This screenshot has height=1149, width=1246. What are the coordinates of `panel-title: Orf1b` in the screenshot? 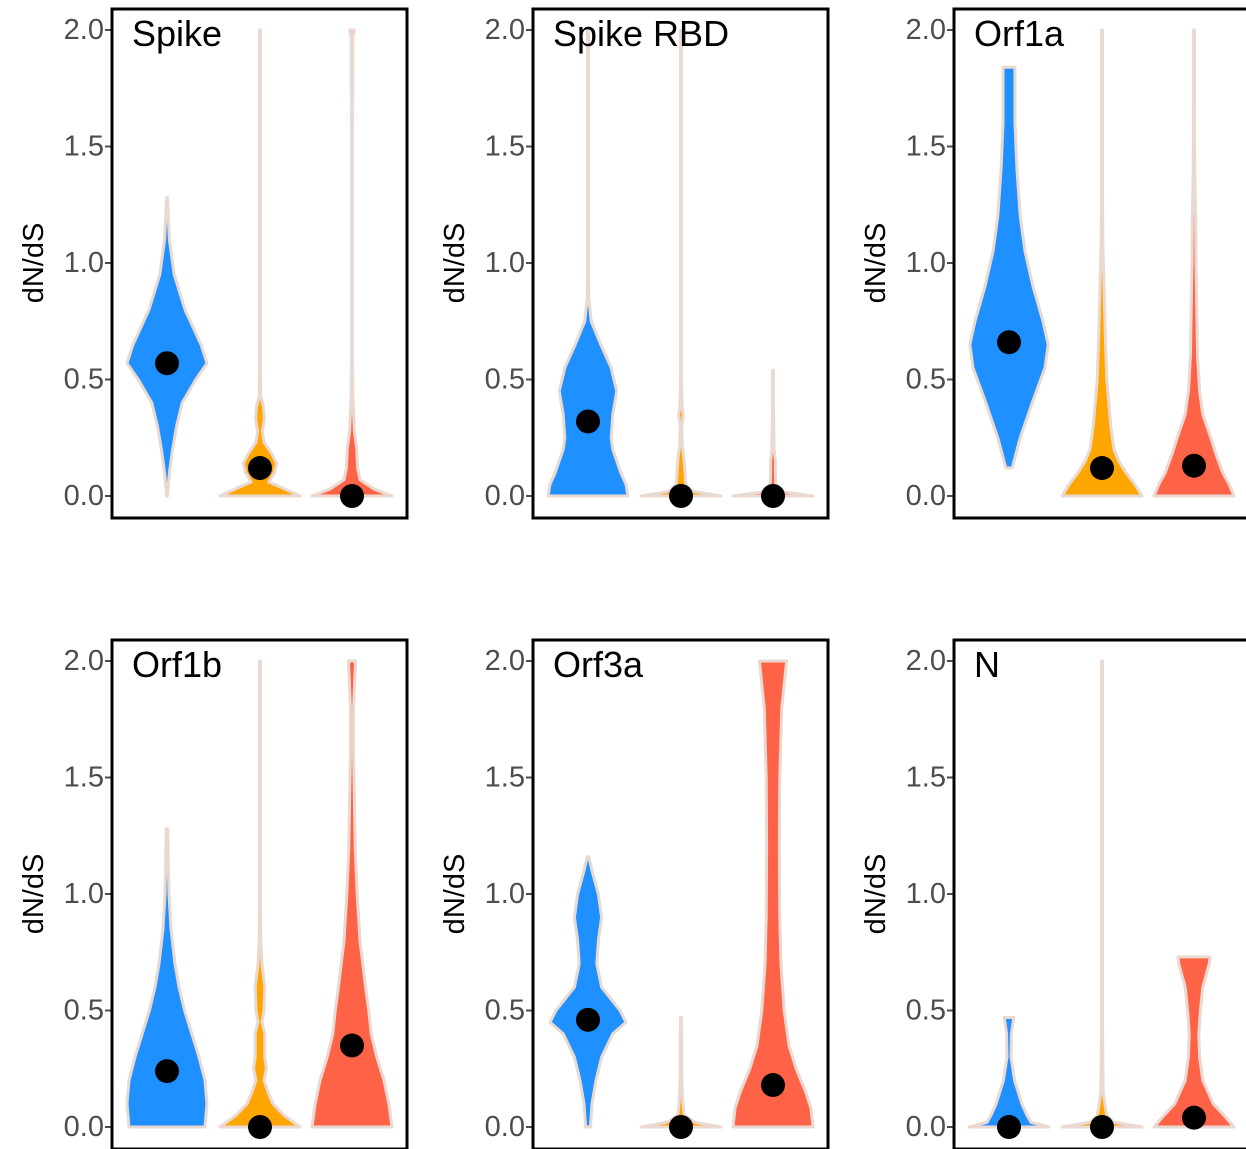 It's located at (177, 664).